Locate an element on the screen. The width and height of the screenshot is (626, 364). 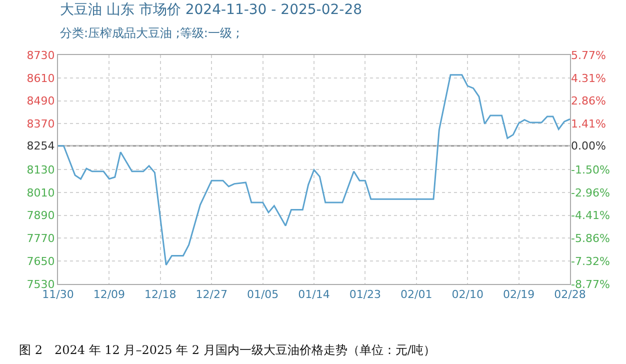
y-tick-label: 8254 is located at coordinates (40, 146).